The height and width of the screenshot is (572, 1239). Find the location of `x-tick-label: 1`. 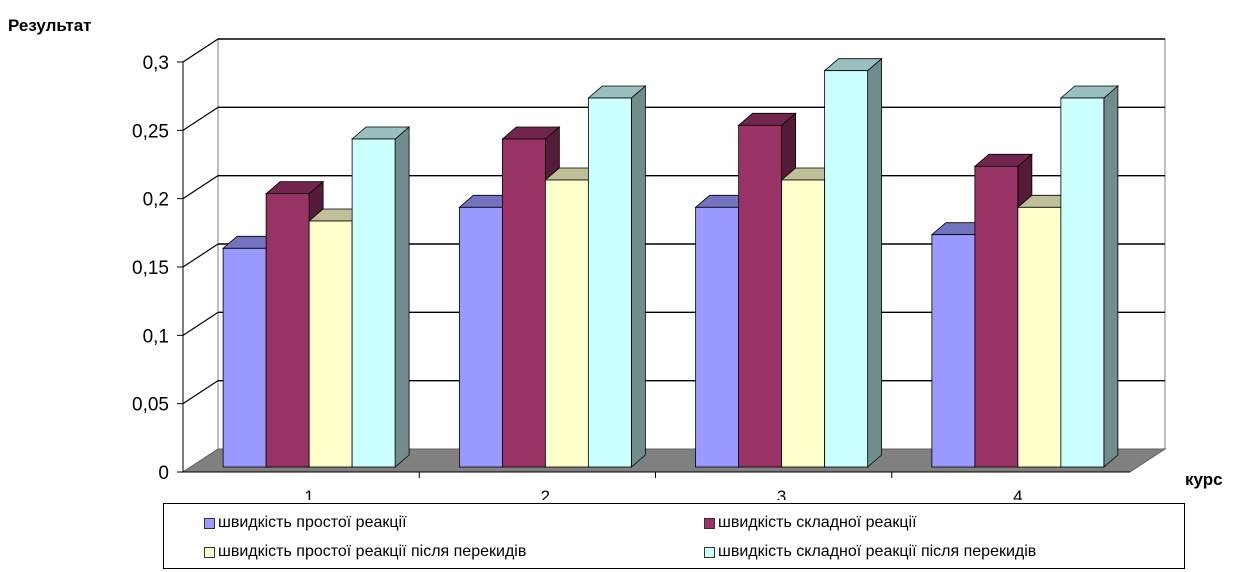

x-tick-label: 1 is located at coordinates (308, 493).